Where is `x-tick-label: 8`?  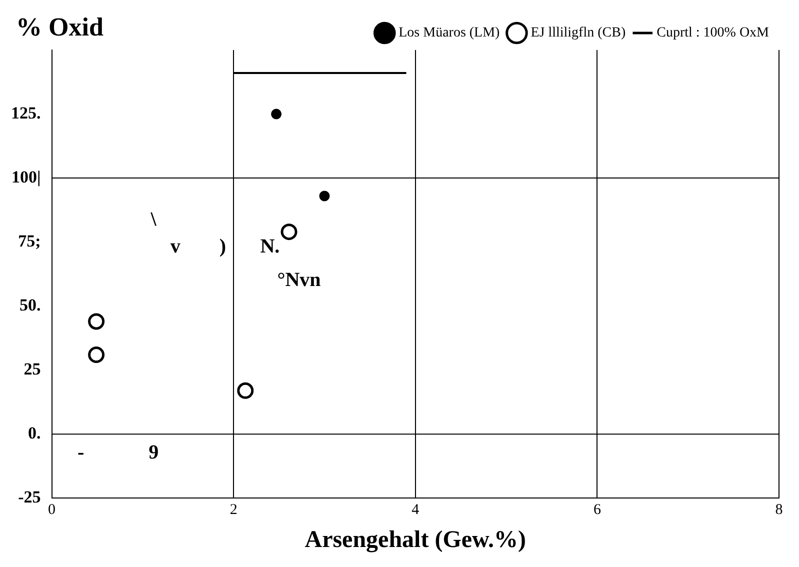
x-tick-label: 8 is located at coordinates (779, 510).